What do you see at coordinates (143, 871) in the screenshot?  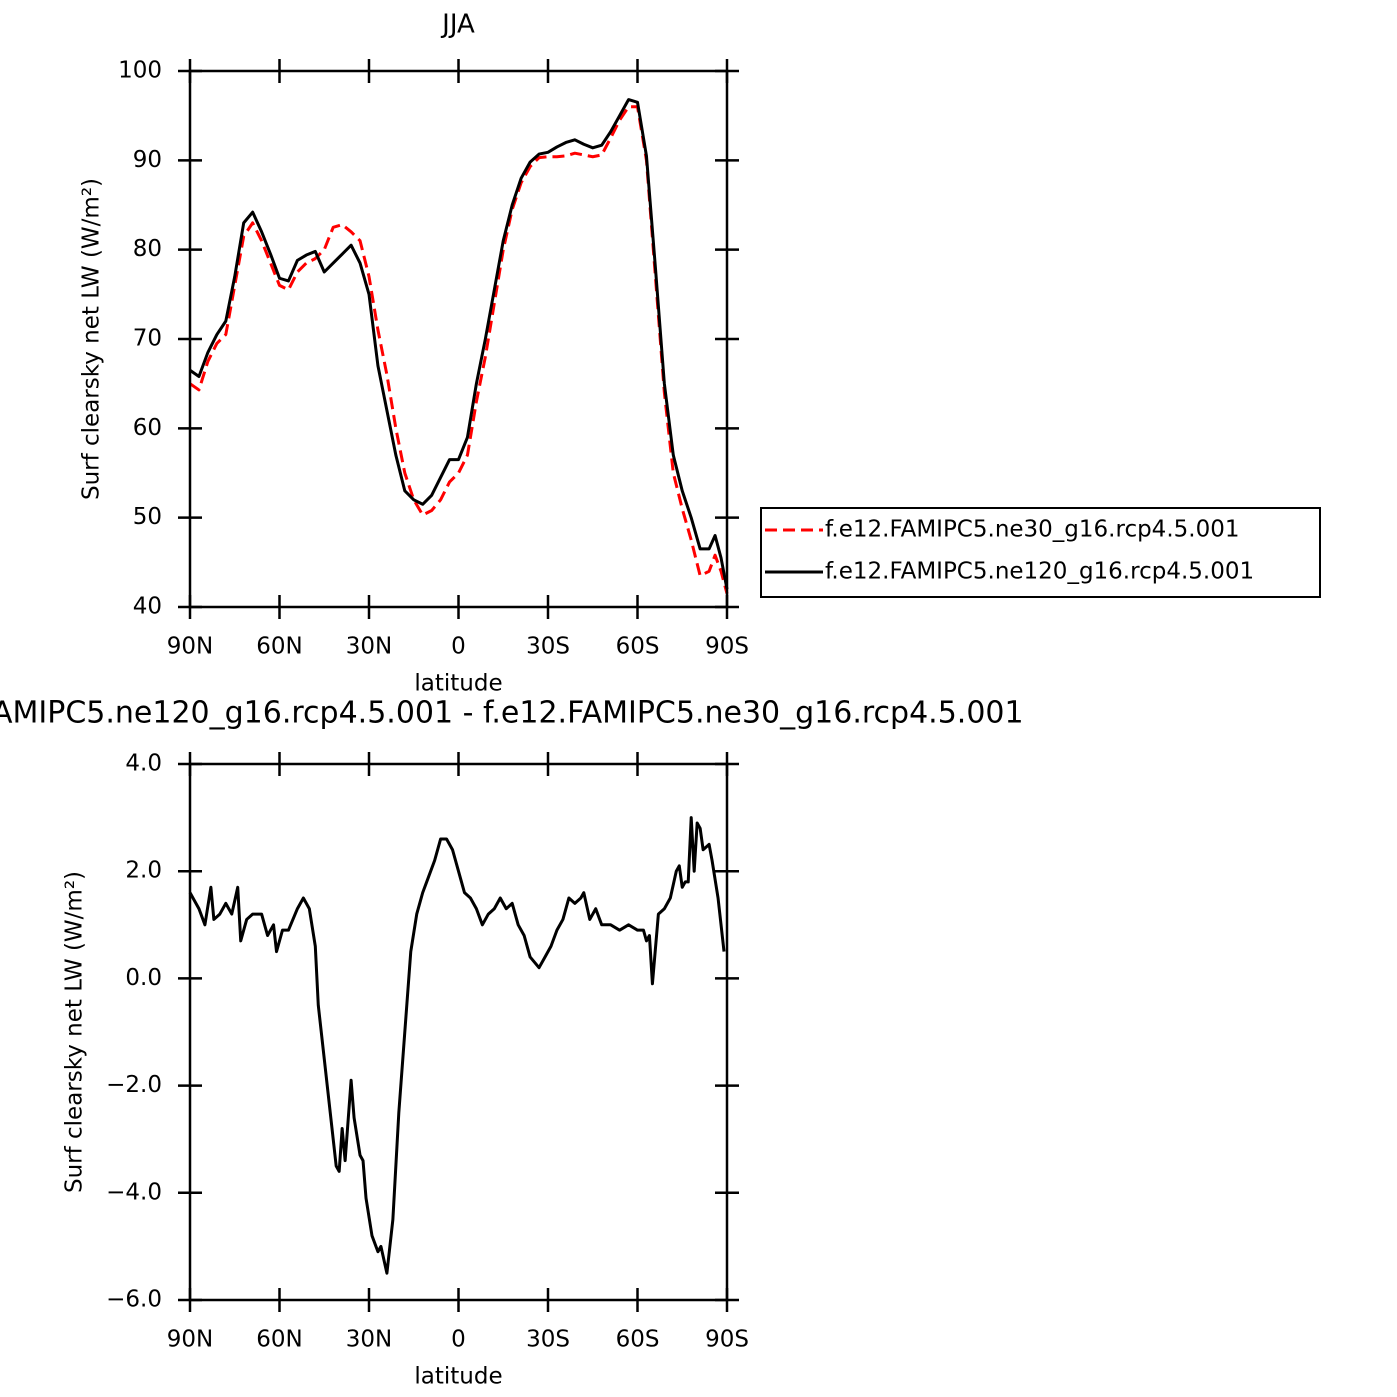 I see `y-tick-label: 2.0` at bounding box center [143, 871].